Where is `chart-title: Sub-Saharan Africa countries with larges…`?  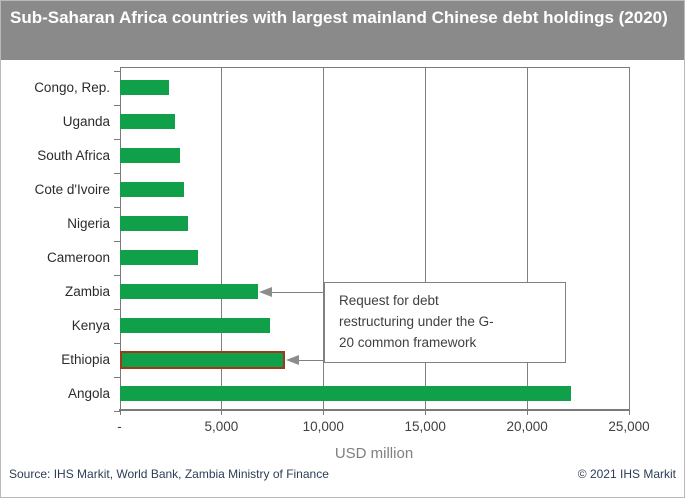 chart-title: Sub-Saharan Africa countries with larges… is located at coordinates (342, 30).